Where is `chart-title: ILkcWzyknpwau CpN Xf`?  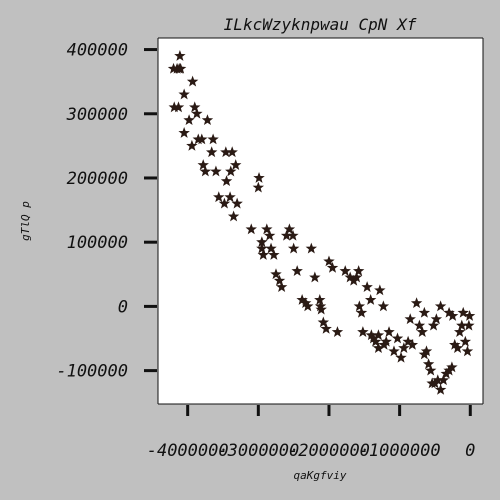
chart-title: ILkcWzyknpwau CpN Xf is located at coordinates (320, 24).